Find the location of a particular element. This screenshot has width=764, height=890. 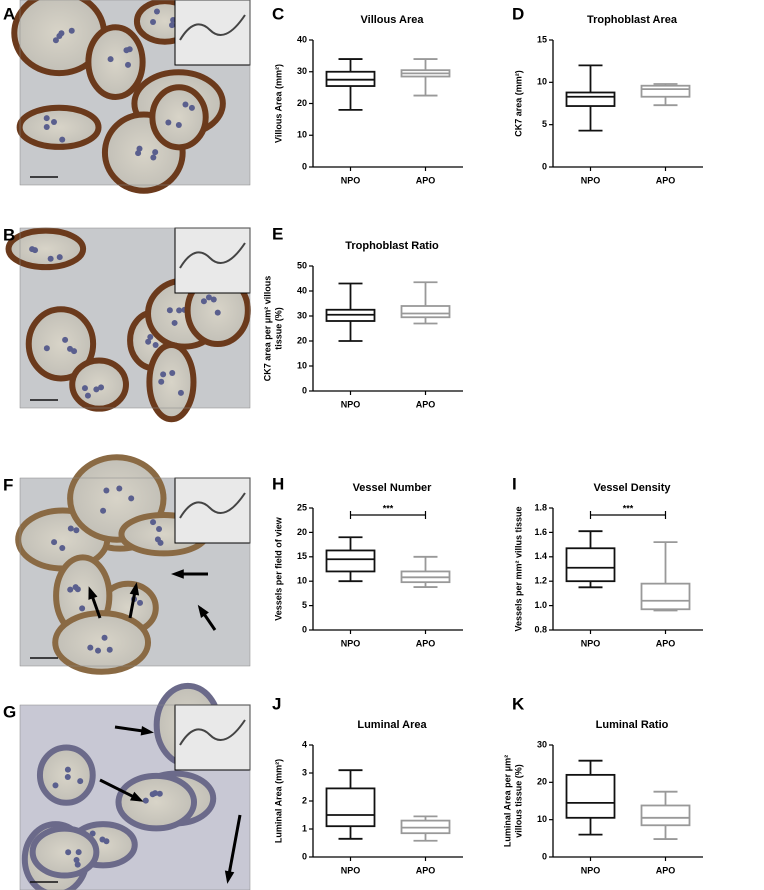

y-tick-label: 5 is located at coordinates (304, 605).